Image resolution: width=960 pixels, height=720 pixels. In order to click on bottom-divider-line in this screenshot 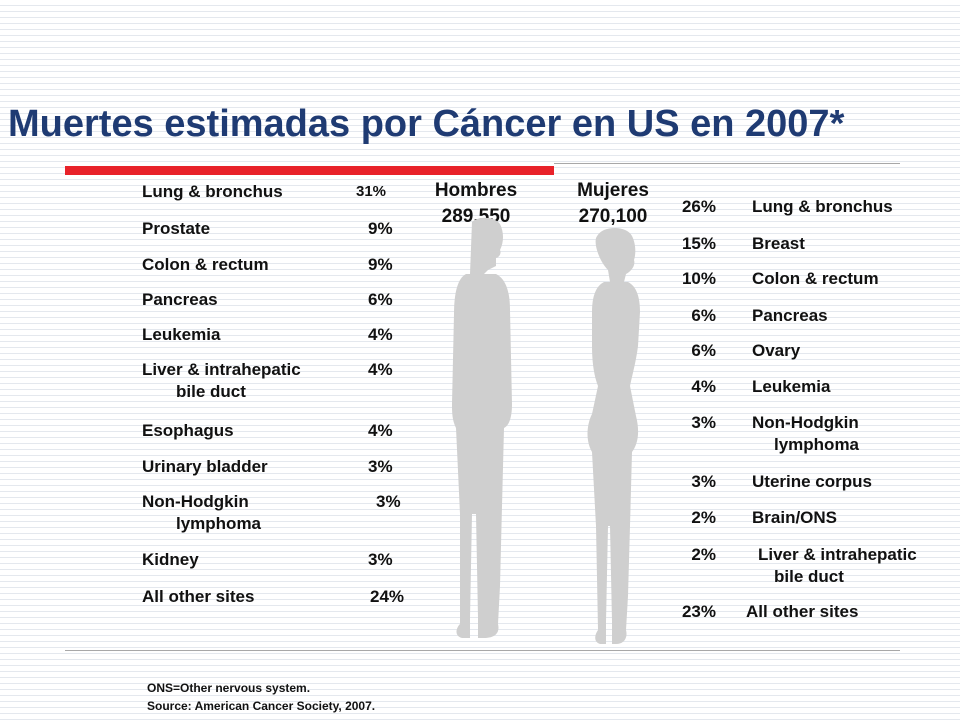, I will do `click(482, 650)`.